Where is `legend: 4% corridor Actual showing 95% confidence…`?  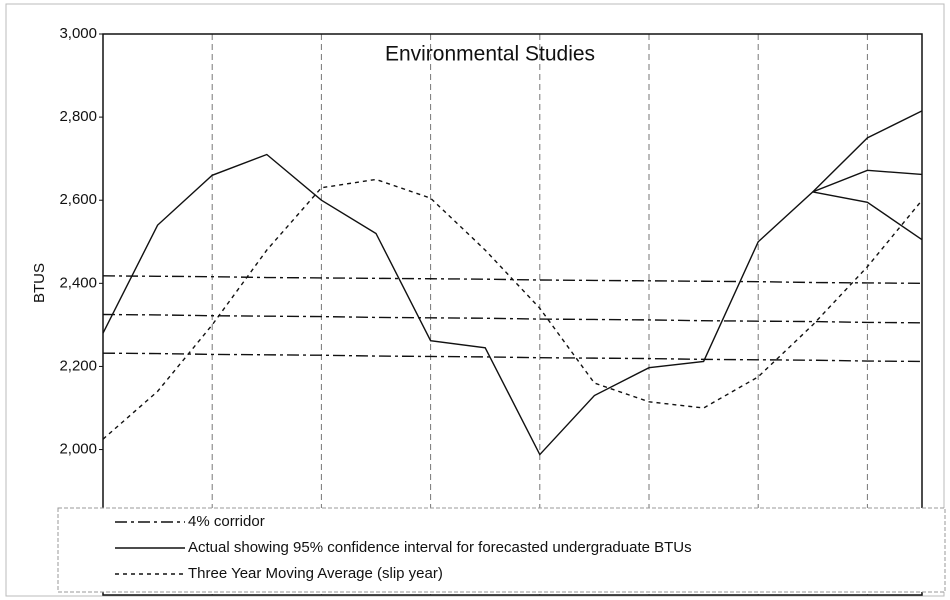 legend: 4% corridor Actual showing 95% confidence… is located at coordinates (501, 550).